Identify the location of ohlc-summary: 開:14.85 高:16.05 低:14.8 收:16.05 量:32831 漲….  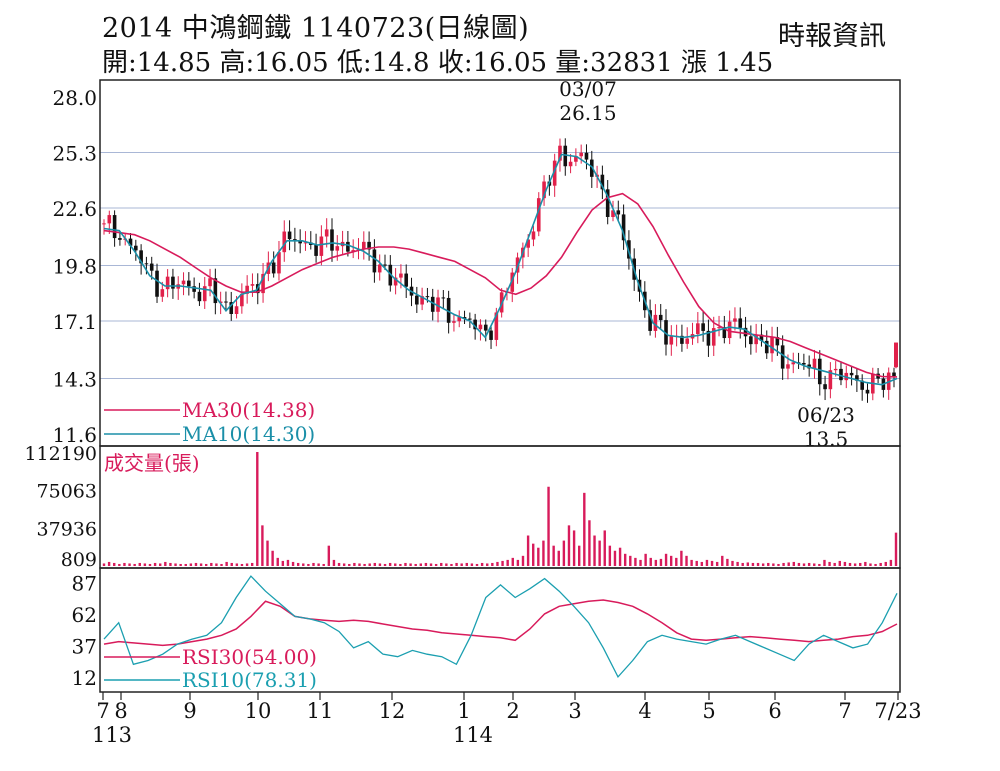
(438, 63).